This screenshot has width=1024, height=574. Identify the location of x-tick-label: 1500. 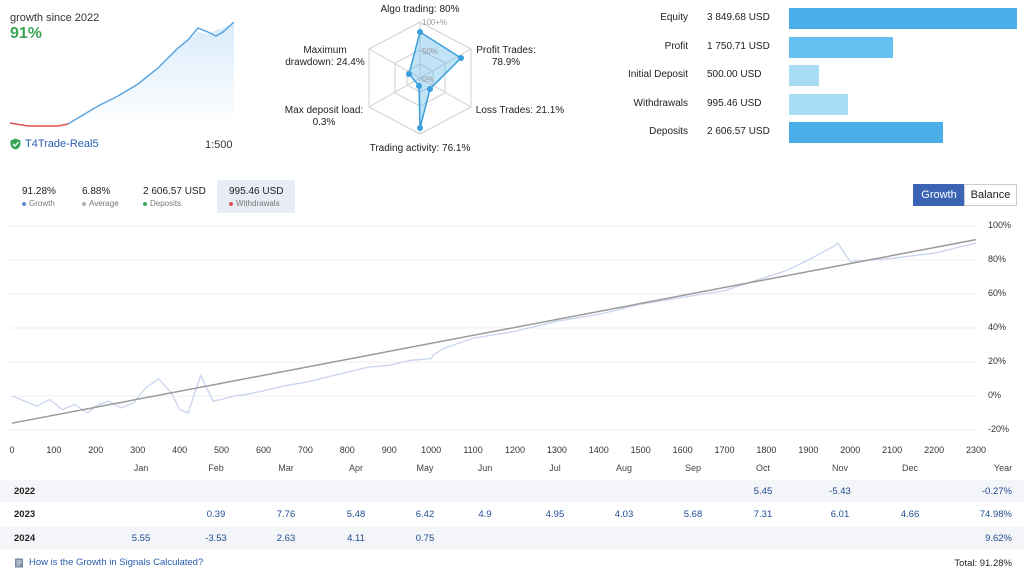
(640, 450).